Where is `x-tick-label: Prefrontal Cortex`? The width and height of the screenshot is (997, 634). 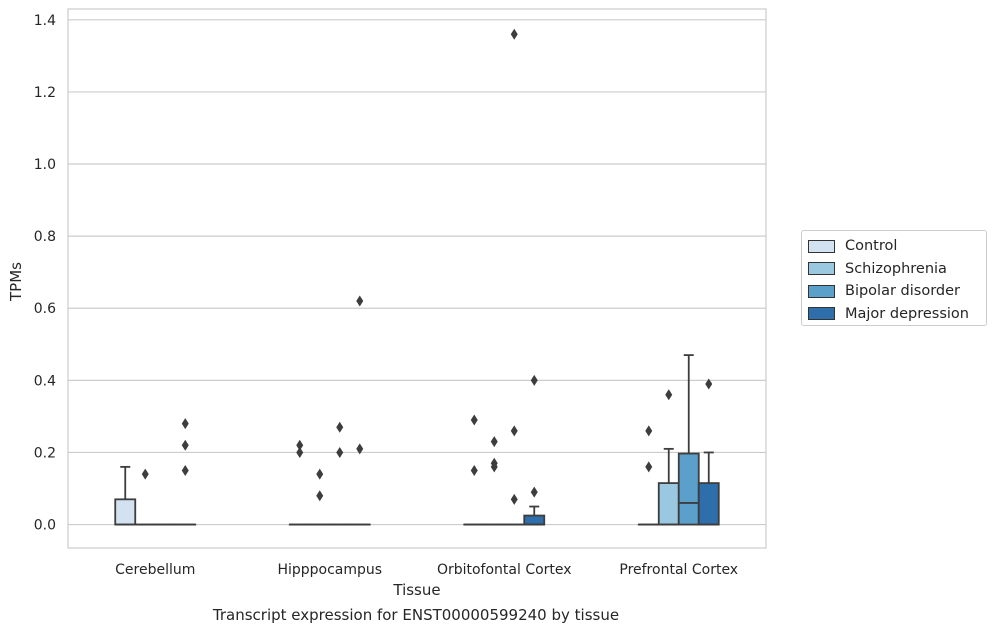 x-tick-label: Prefrontal Cortex is located at coordinates (678, 570).